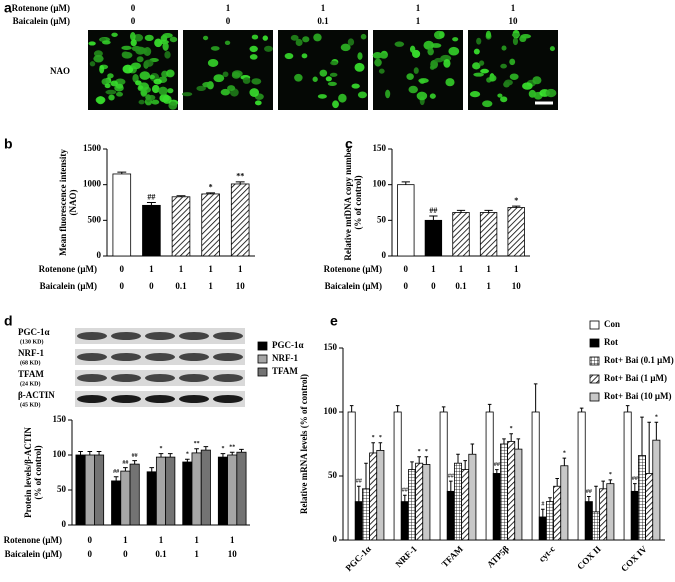 The image size is (675, 582). What do you see at coordinates (304, 444) in the screenshot?
I see `y-axis-title: Relative mRNA levels (% of control)` at bounding box center [304, 444].